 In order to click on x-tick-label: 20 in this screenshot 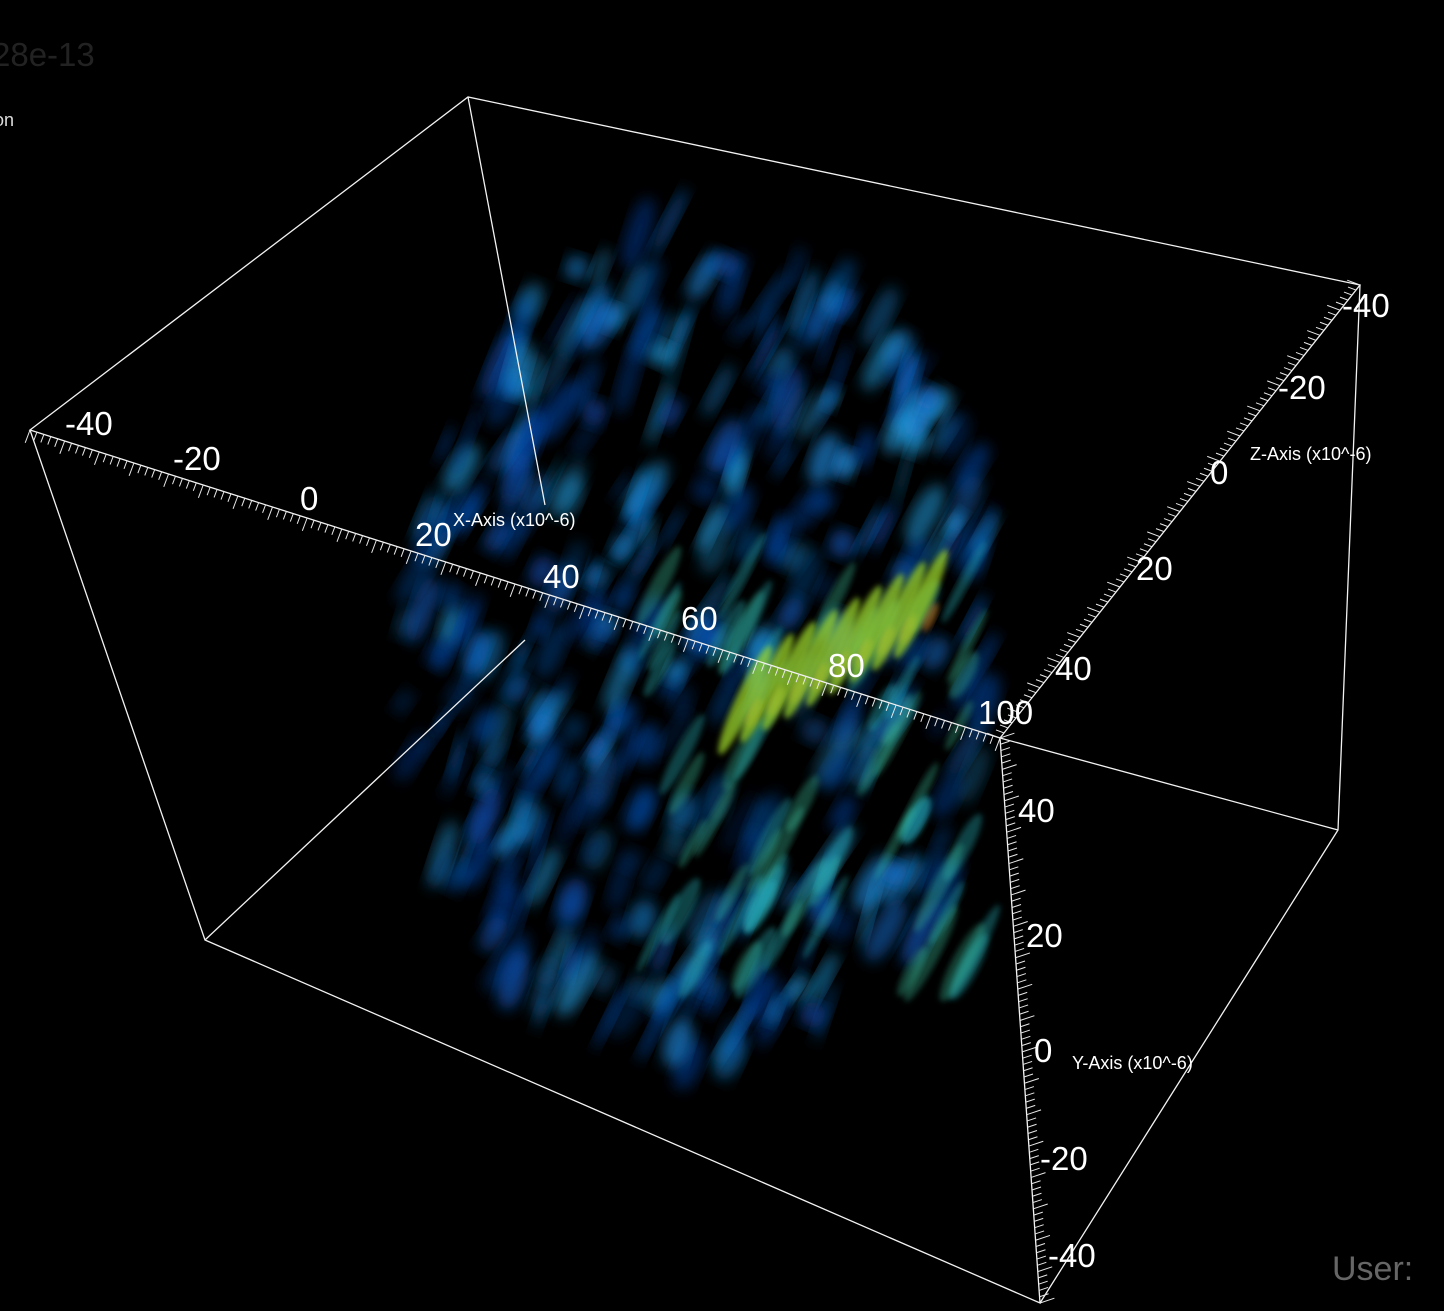, I will do `click(433, 534)`.